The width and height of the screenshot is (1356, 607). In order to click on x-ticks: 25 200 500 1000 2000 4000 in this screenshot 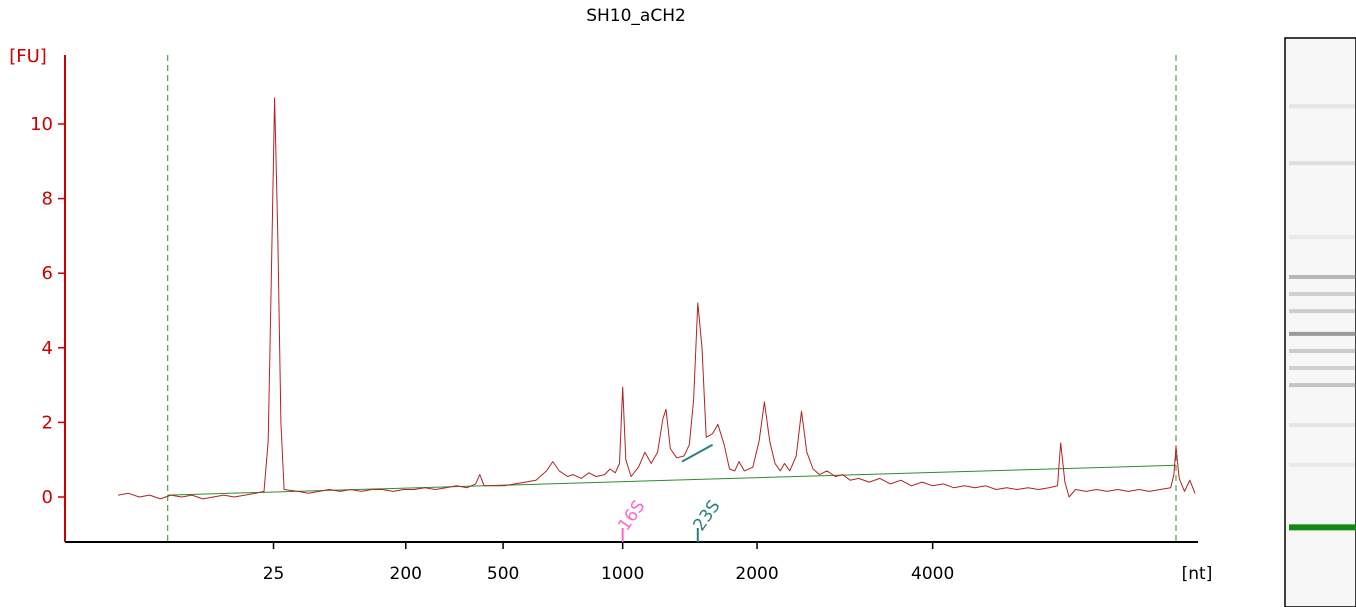, I will do `click(608, 563)`.